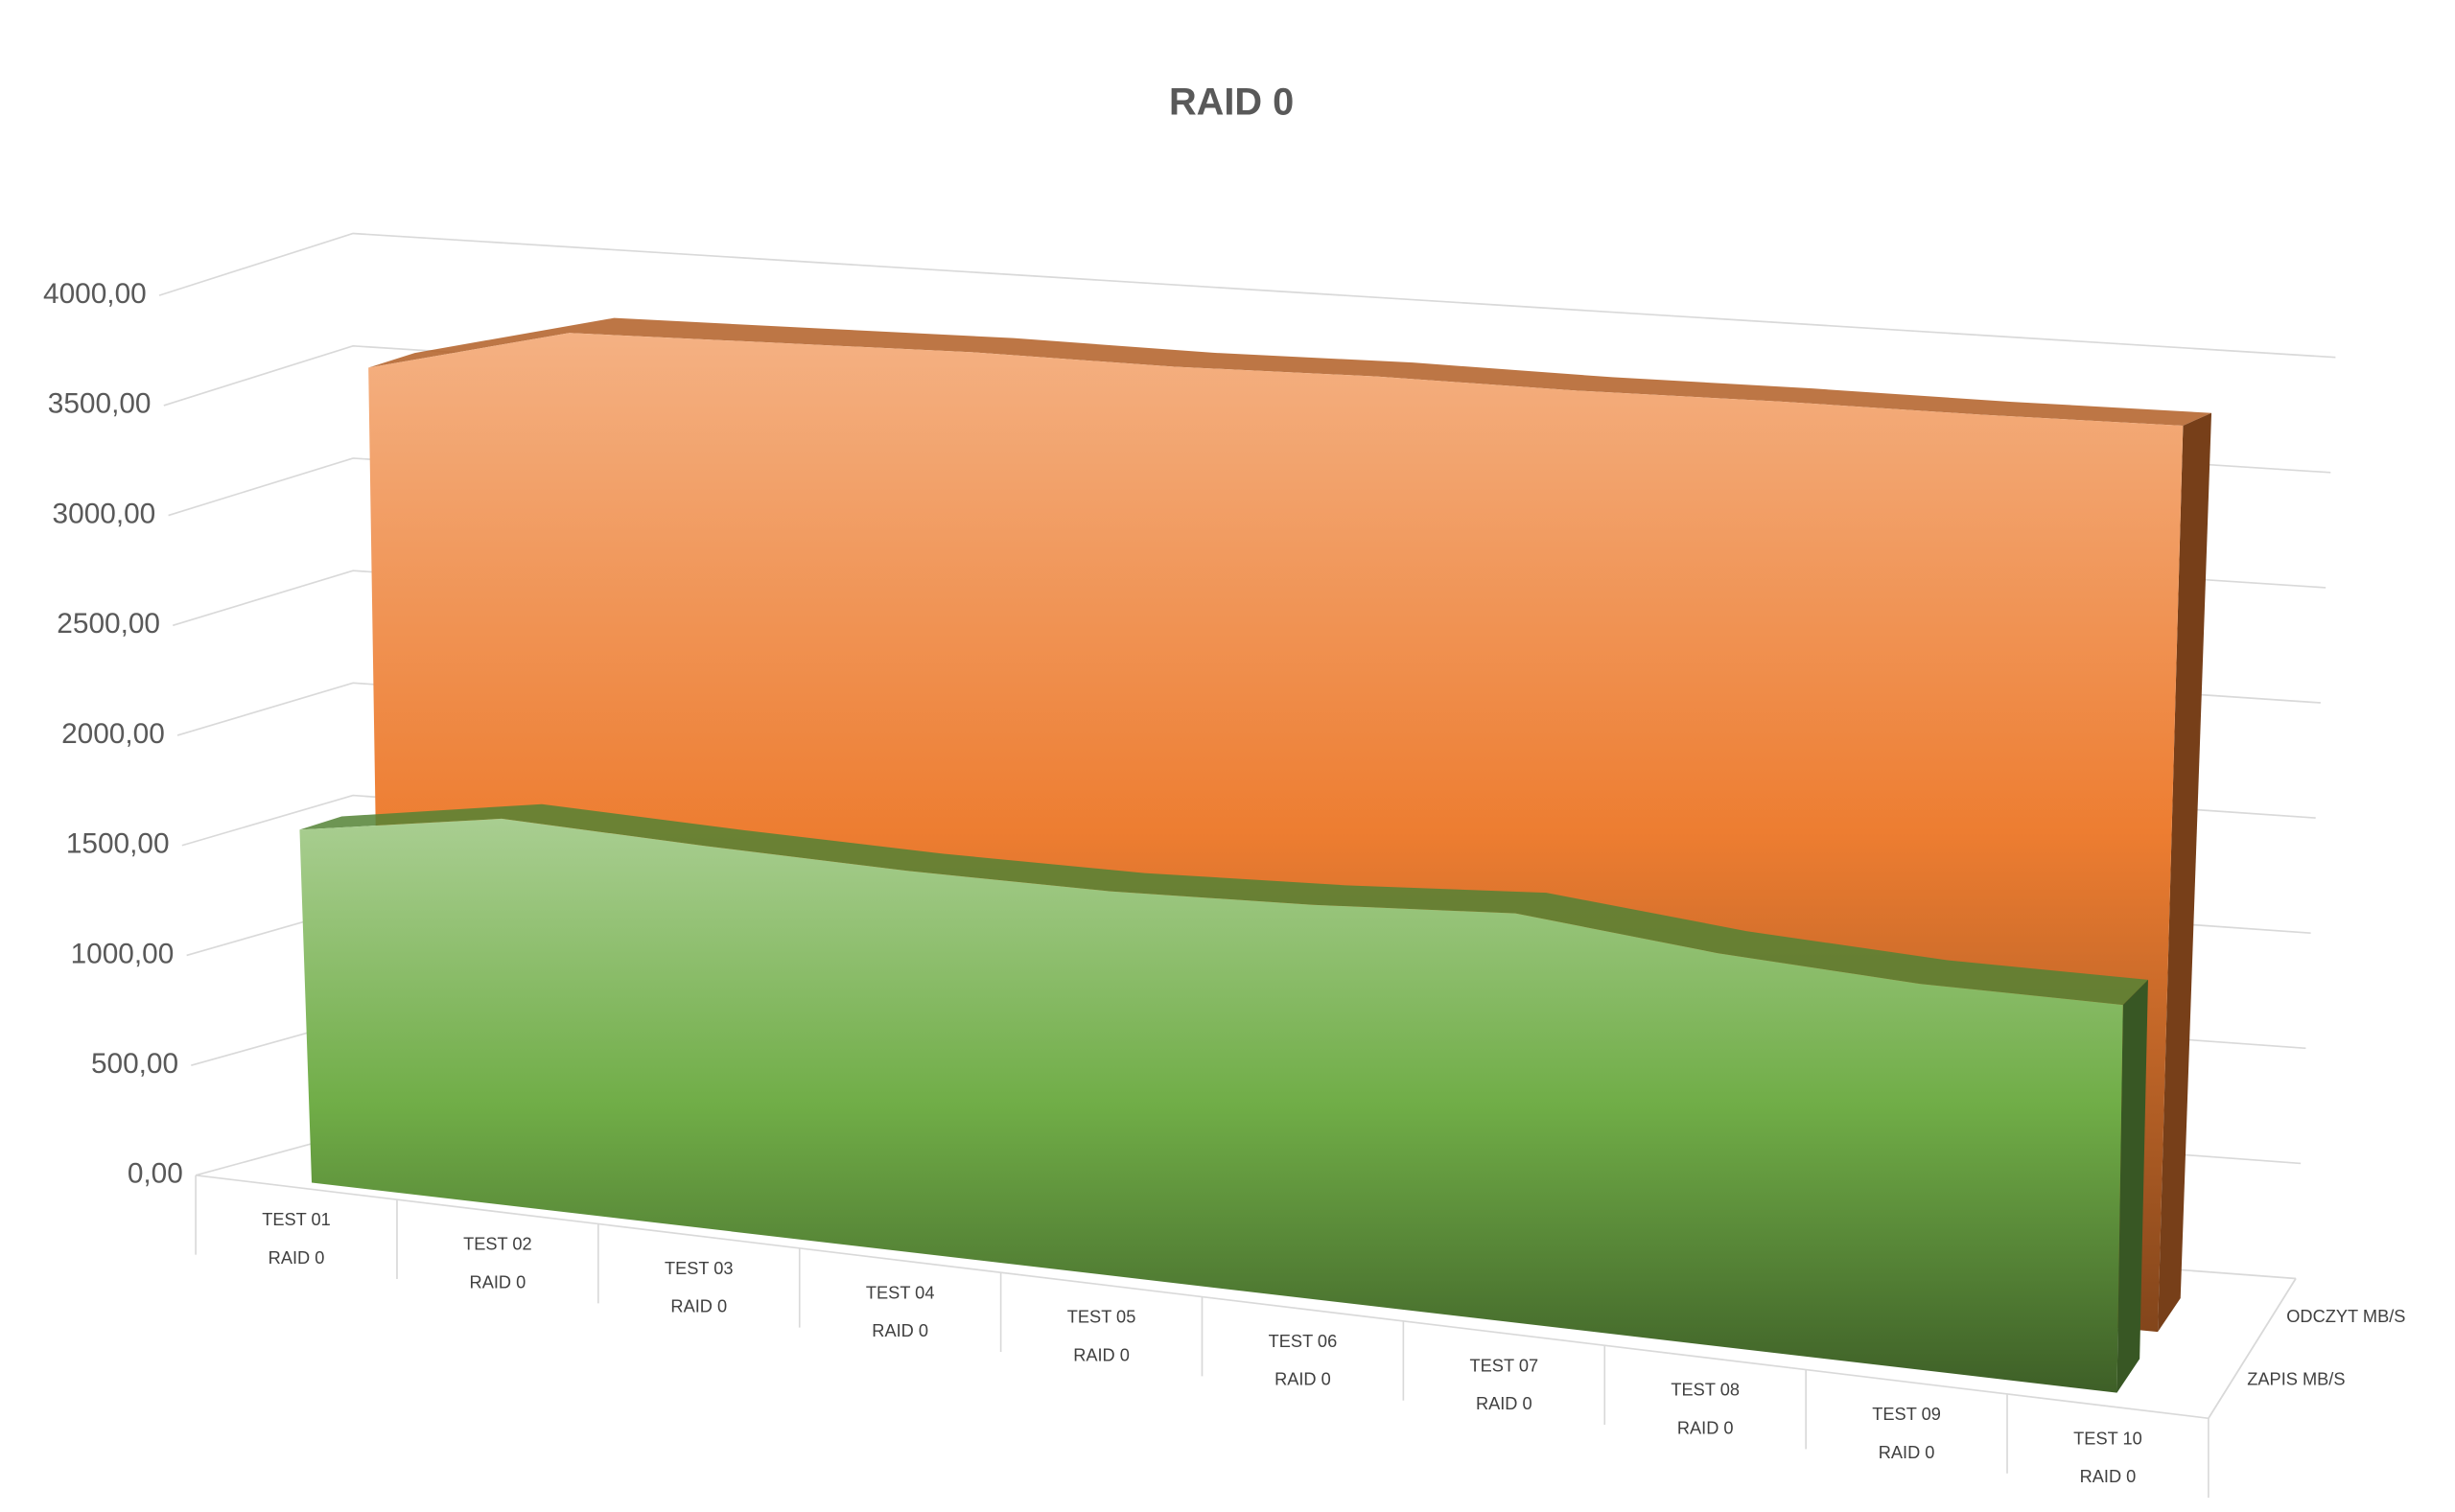  Describe the element at coordinates (1504, 1365) in the screenshot. I see `x-tick-label: TEST 07` at that location.